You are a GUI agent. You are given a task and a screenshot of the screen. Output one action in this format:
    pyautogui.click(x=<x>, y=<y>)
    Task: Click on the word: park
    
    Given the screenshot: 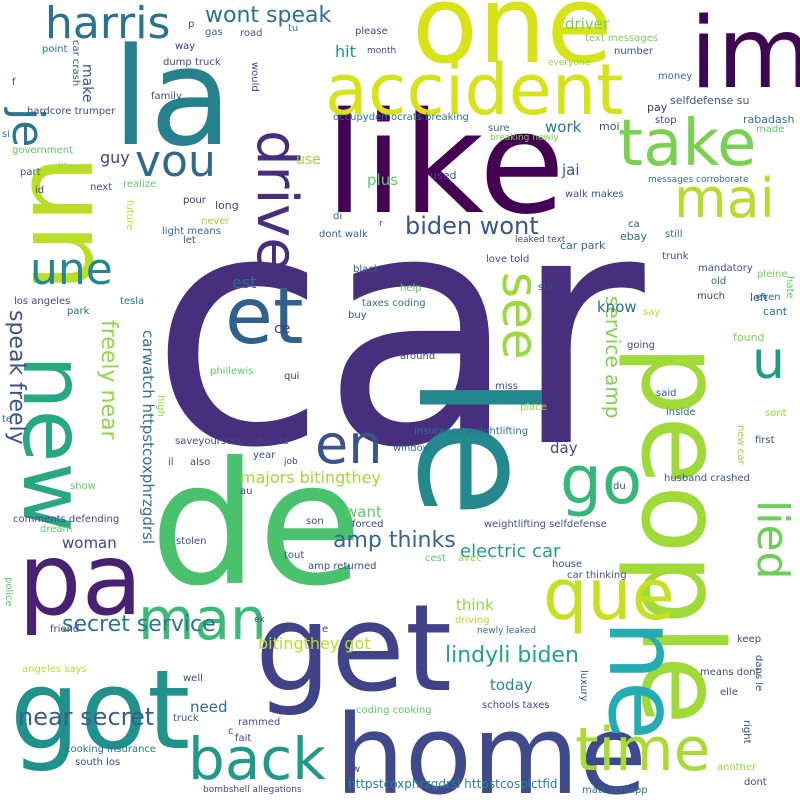 What is the action you would take?
    pyautogui.click(x=78, y=311)
    